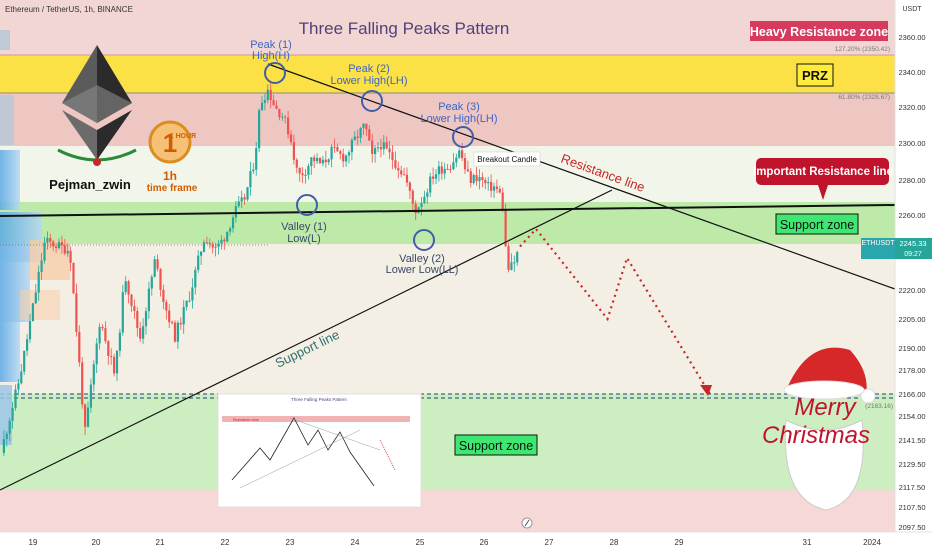 This screenshot has height=555, width=932. I want to click on peak-1-circle, so click(275, 73).